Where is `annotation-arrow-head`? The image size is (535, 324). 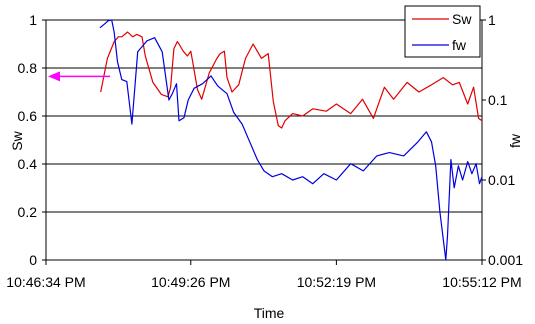
annotation-arrow-head is located at coordinates (54, 76).